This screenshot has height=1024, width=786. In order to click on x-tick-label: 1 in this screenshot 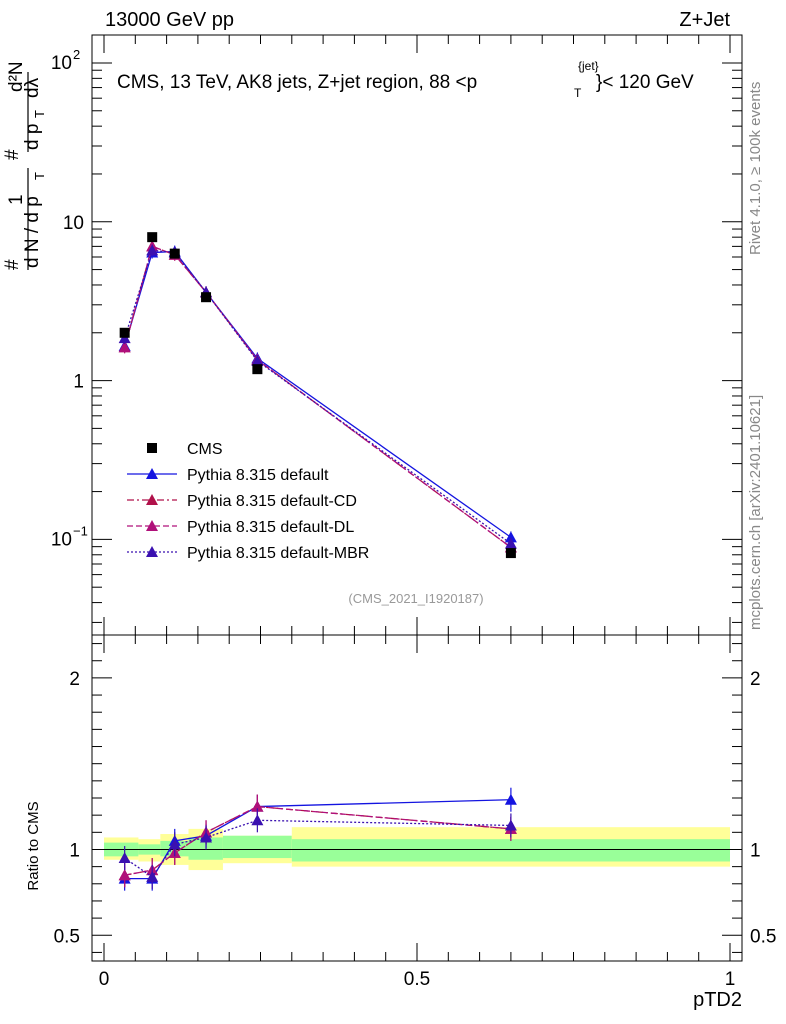, I will do `click(730, 979)`.